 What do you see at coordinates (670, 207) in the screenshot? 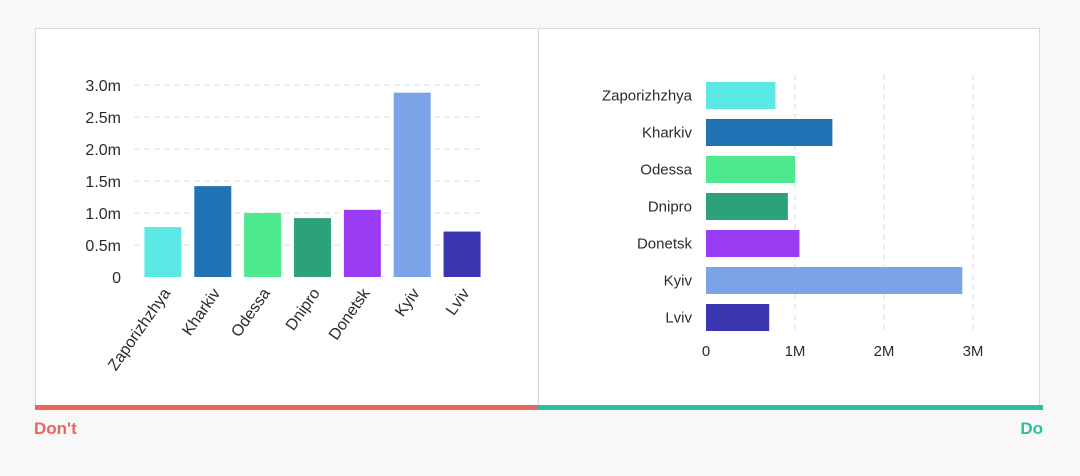
I see `ytick-label-dnipro: Dnipro` at bounding box center [670, 207].